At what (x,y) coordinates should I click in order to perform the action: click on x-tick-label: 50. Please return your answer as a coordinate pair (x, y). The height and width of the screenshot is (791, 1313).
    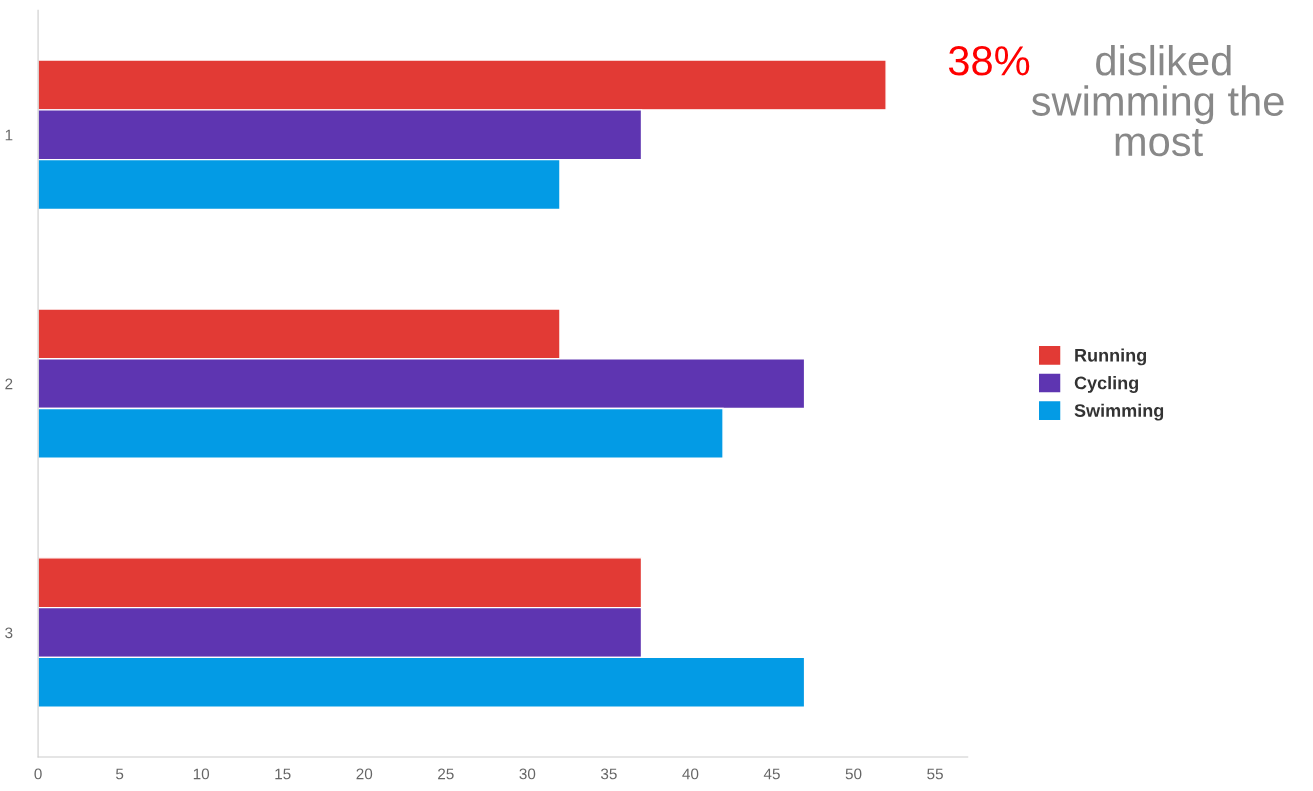
    Looking at the image, I should click on (853, 774).